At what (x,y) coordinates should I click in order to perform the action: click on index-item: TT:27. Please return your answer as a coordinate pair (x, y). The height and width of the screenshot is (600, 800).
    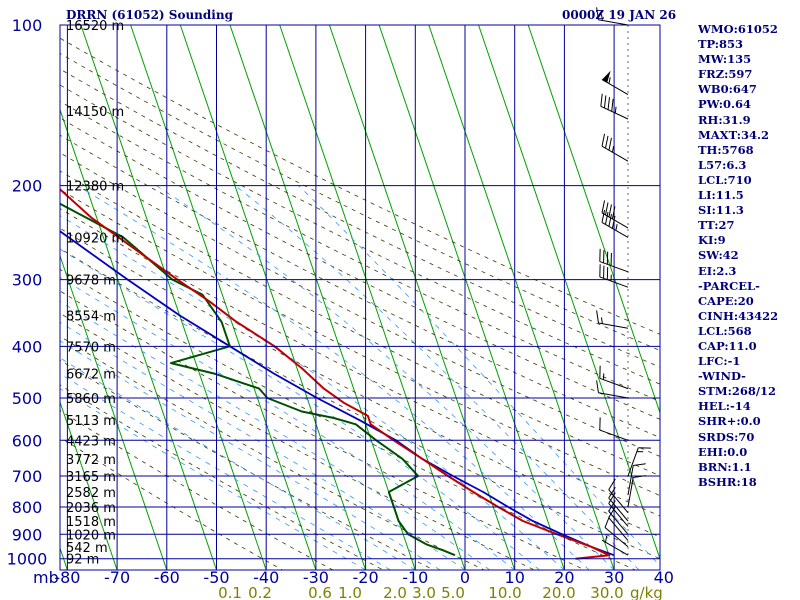
    Looking at the image, I should click on (716, 225).